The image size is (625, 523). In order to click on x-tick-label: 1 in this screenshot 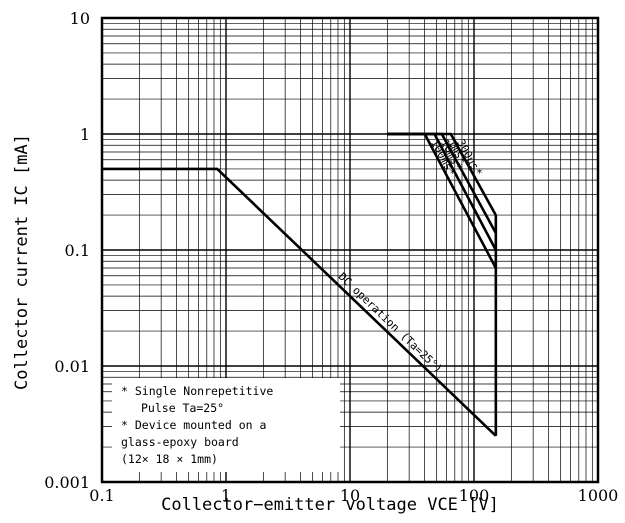, I will do `click(226, 495)`.